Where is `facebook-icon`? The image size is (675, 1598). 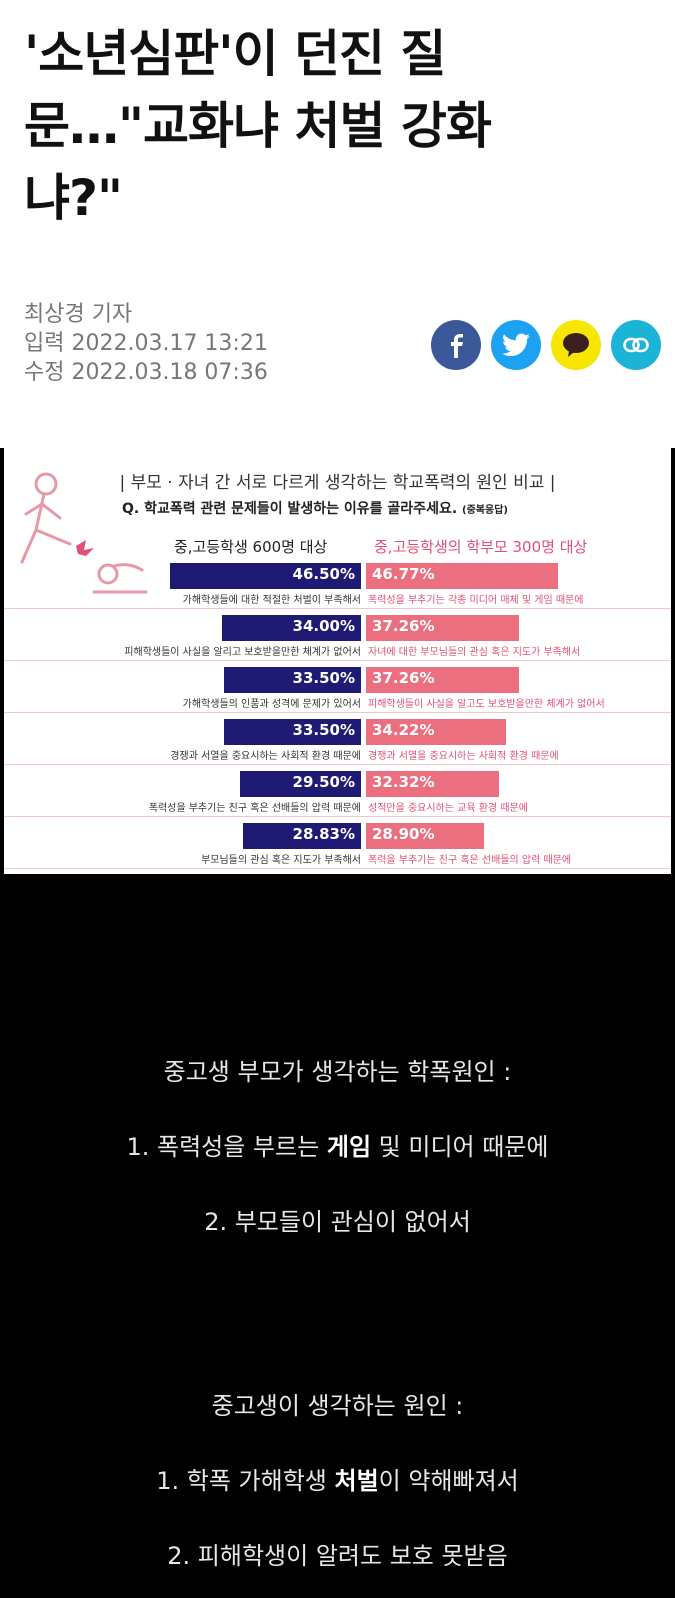 facebook-icon is located at coordinates (457, 346).